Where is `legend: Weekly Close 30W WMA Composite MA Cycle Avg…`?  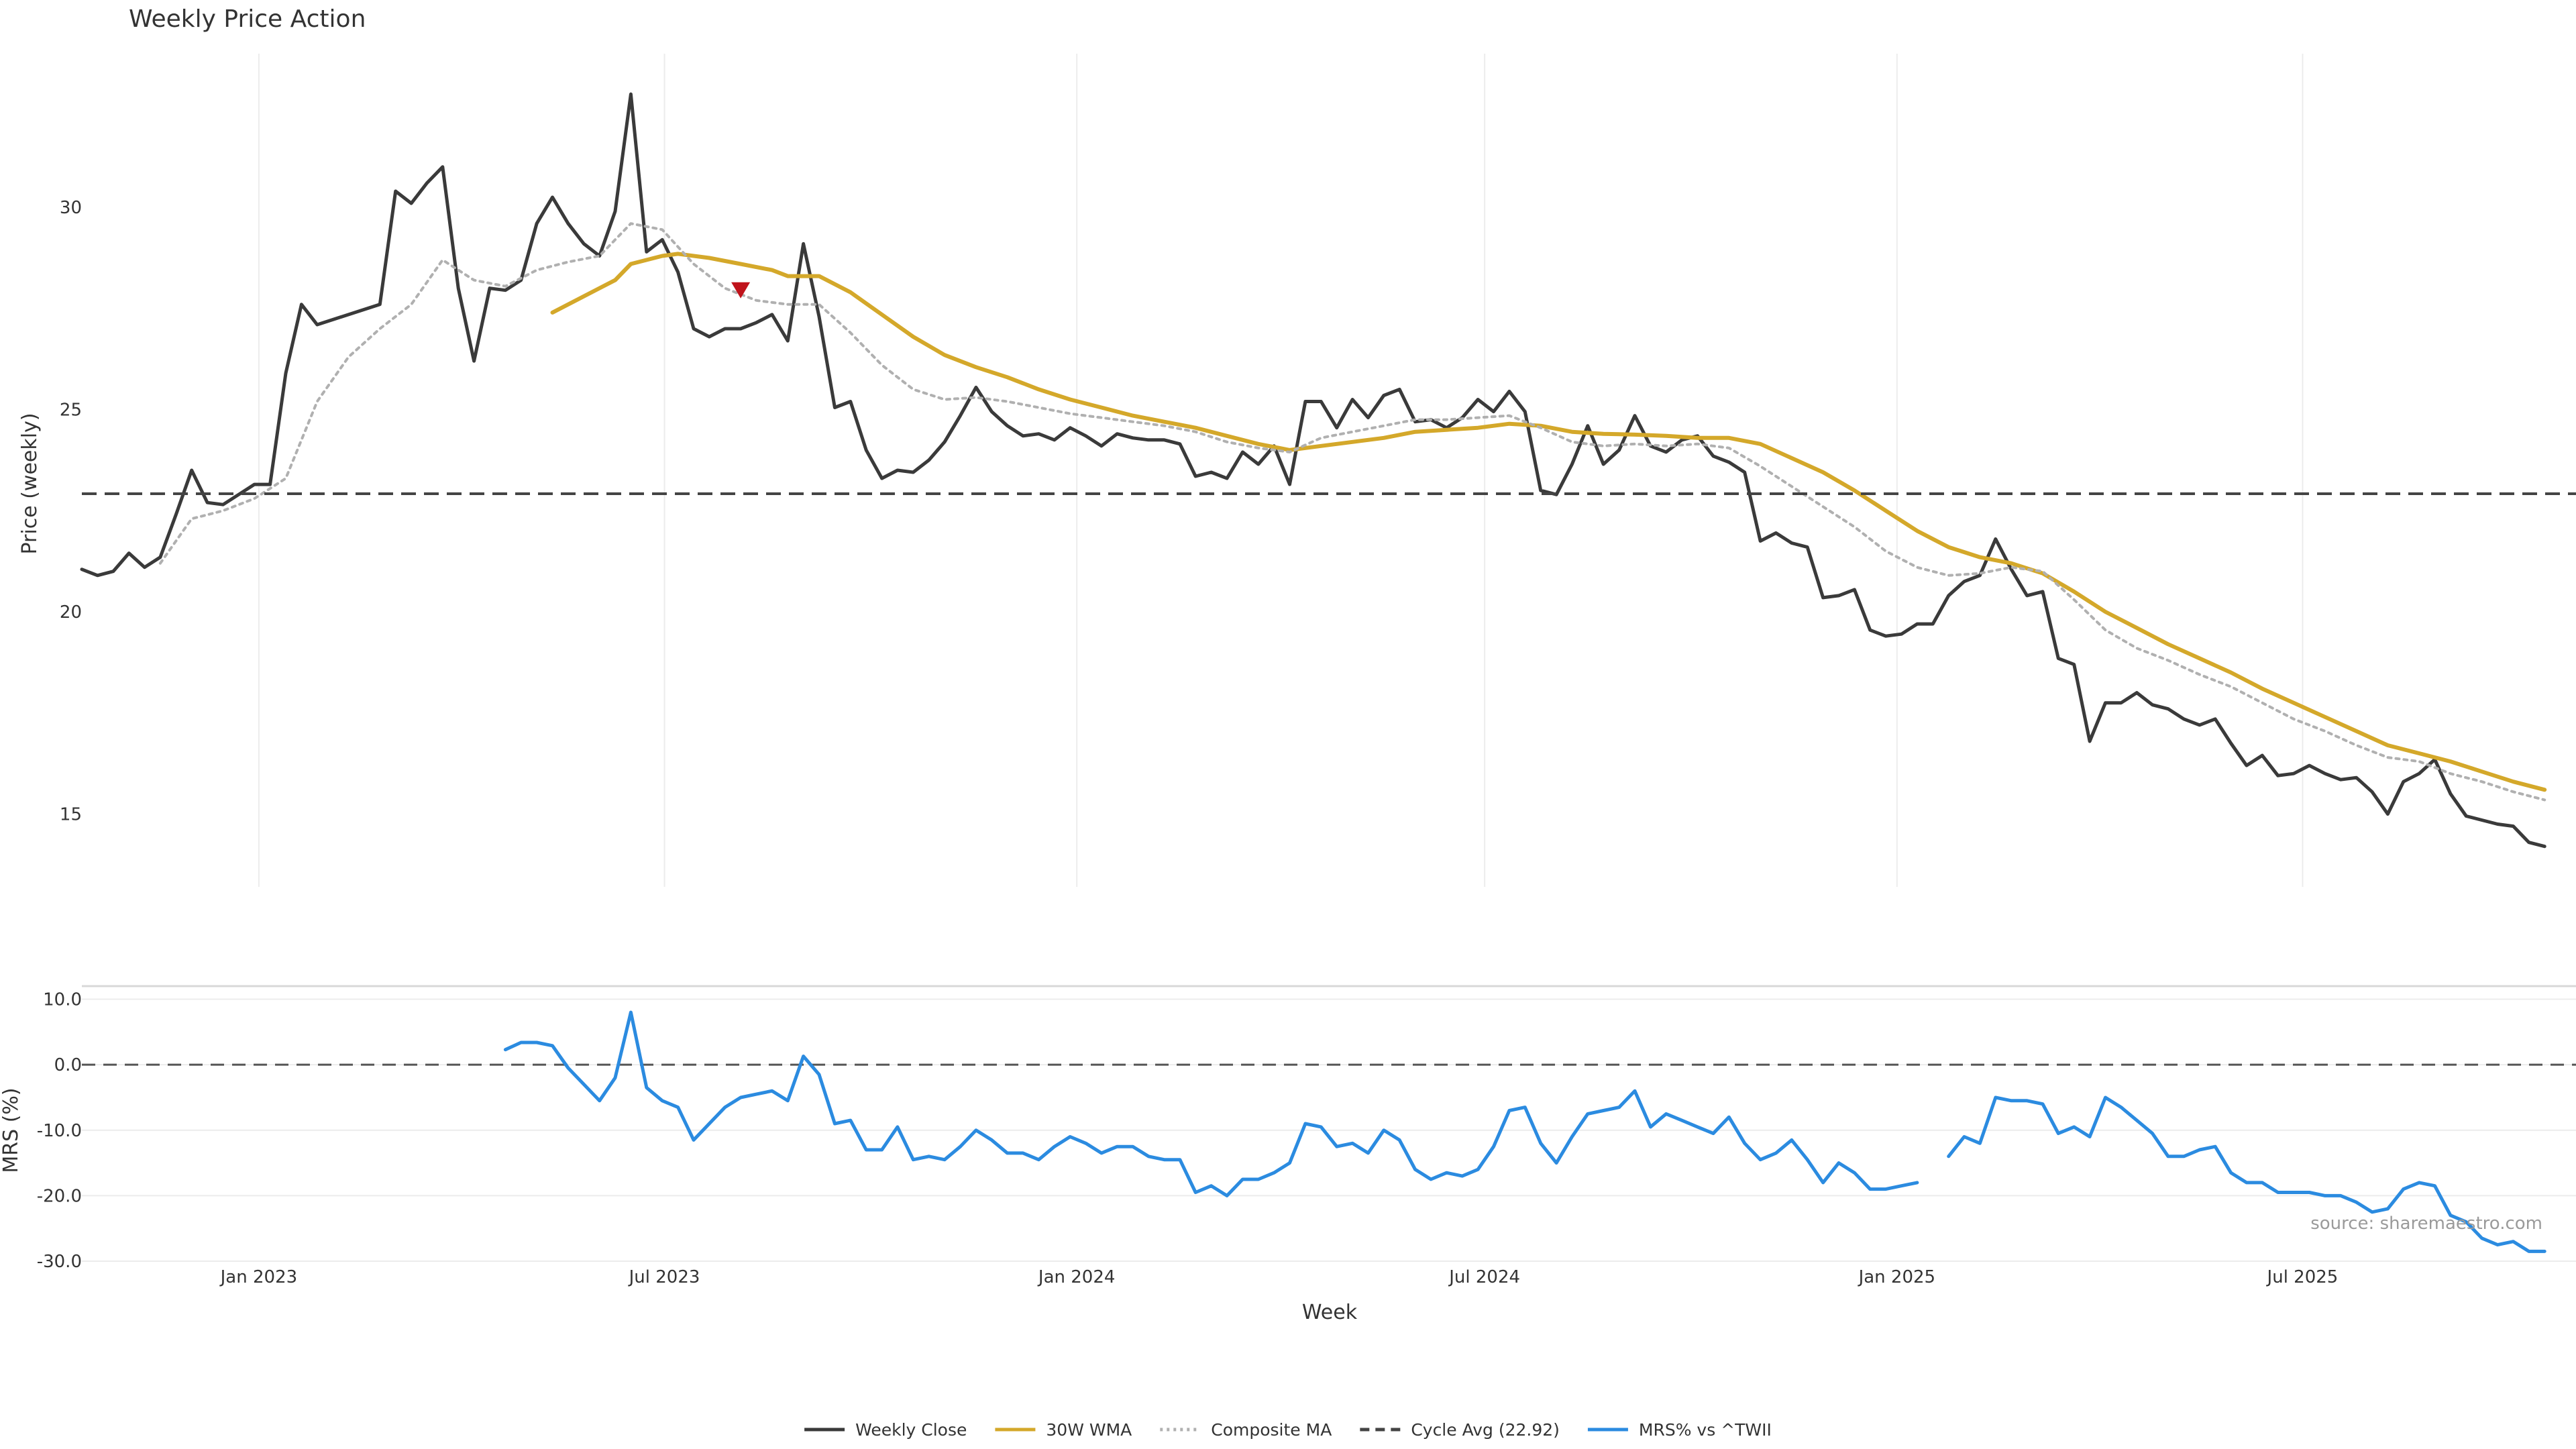
legend: Weekly Close 30W WMA Composite MA Cycle Avg… is located at coordinates (1288, 1430).